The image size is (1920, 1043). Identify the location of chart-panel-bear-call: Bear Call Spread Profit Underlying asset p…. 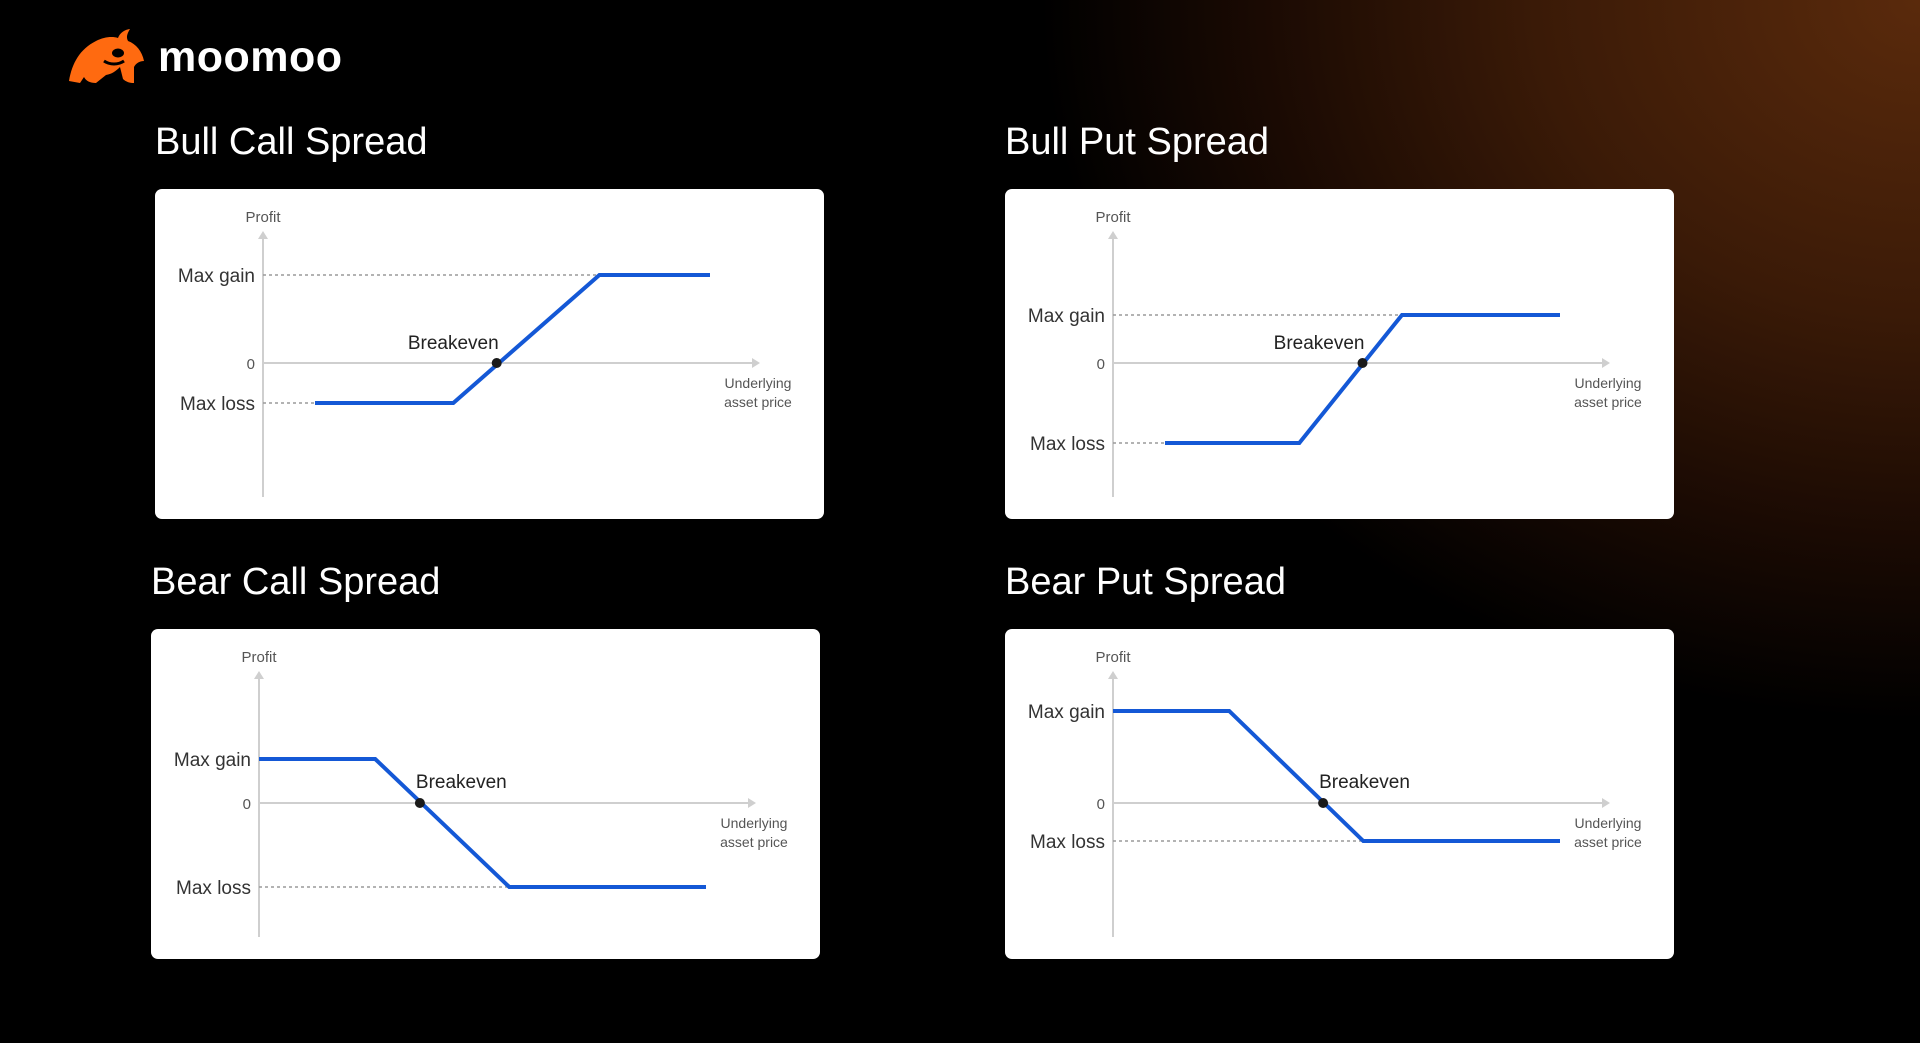
(485, 759).